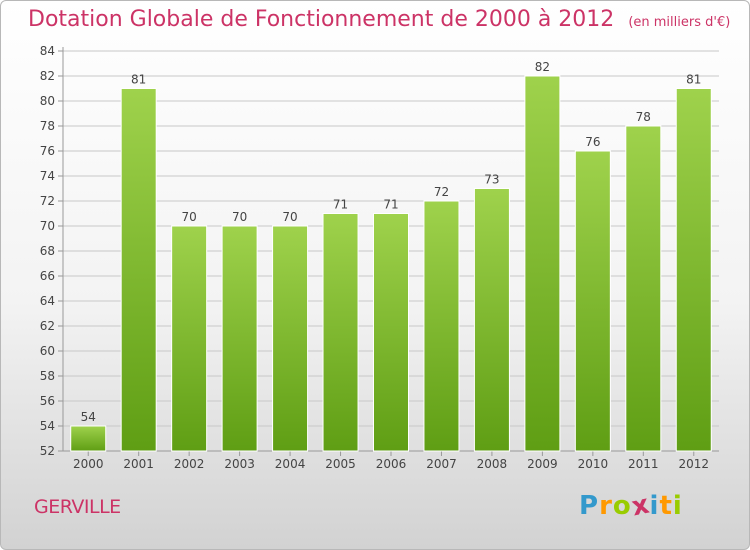  I want to click on x-tick-label: 2011, so click(643, 464).